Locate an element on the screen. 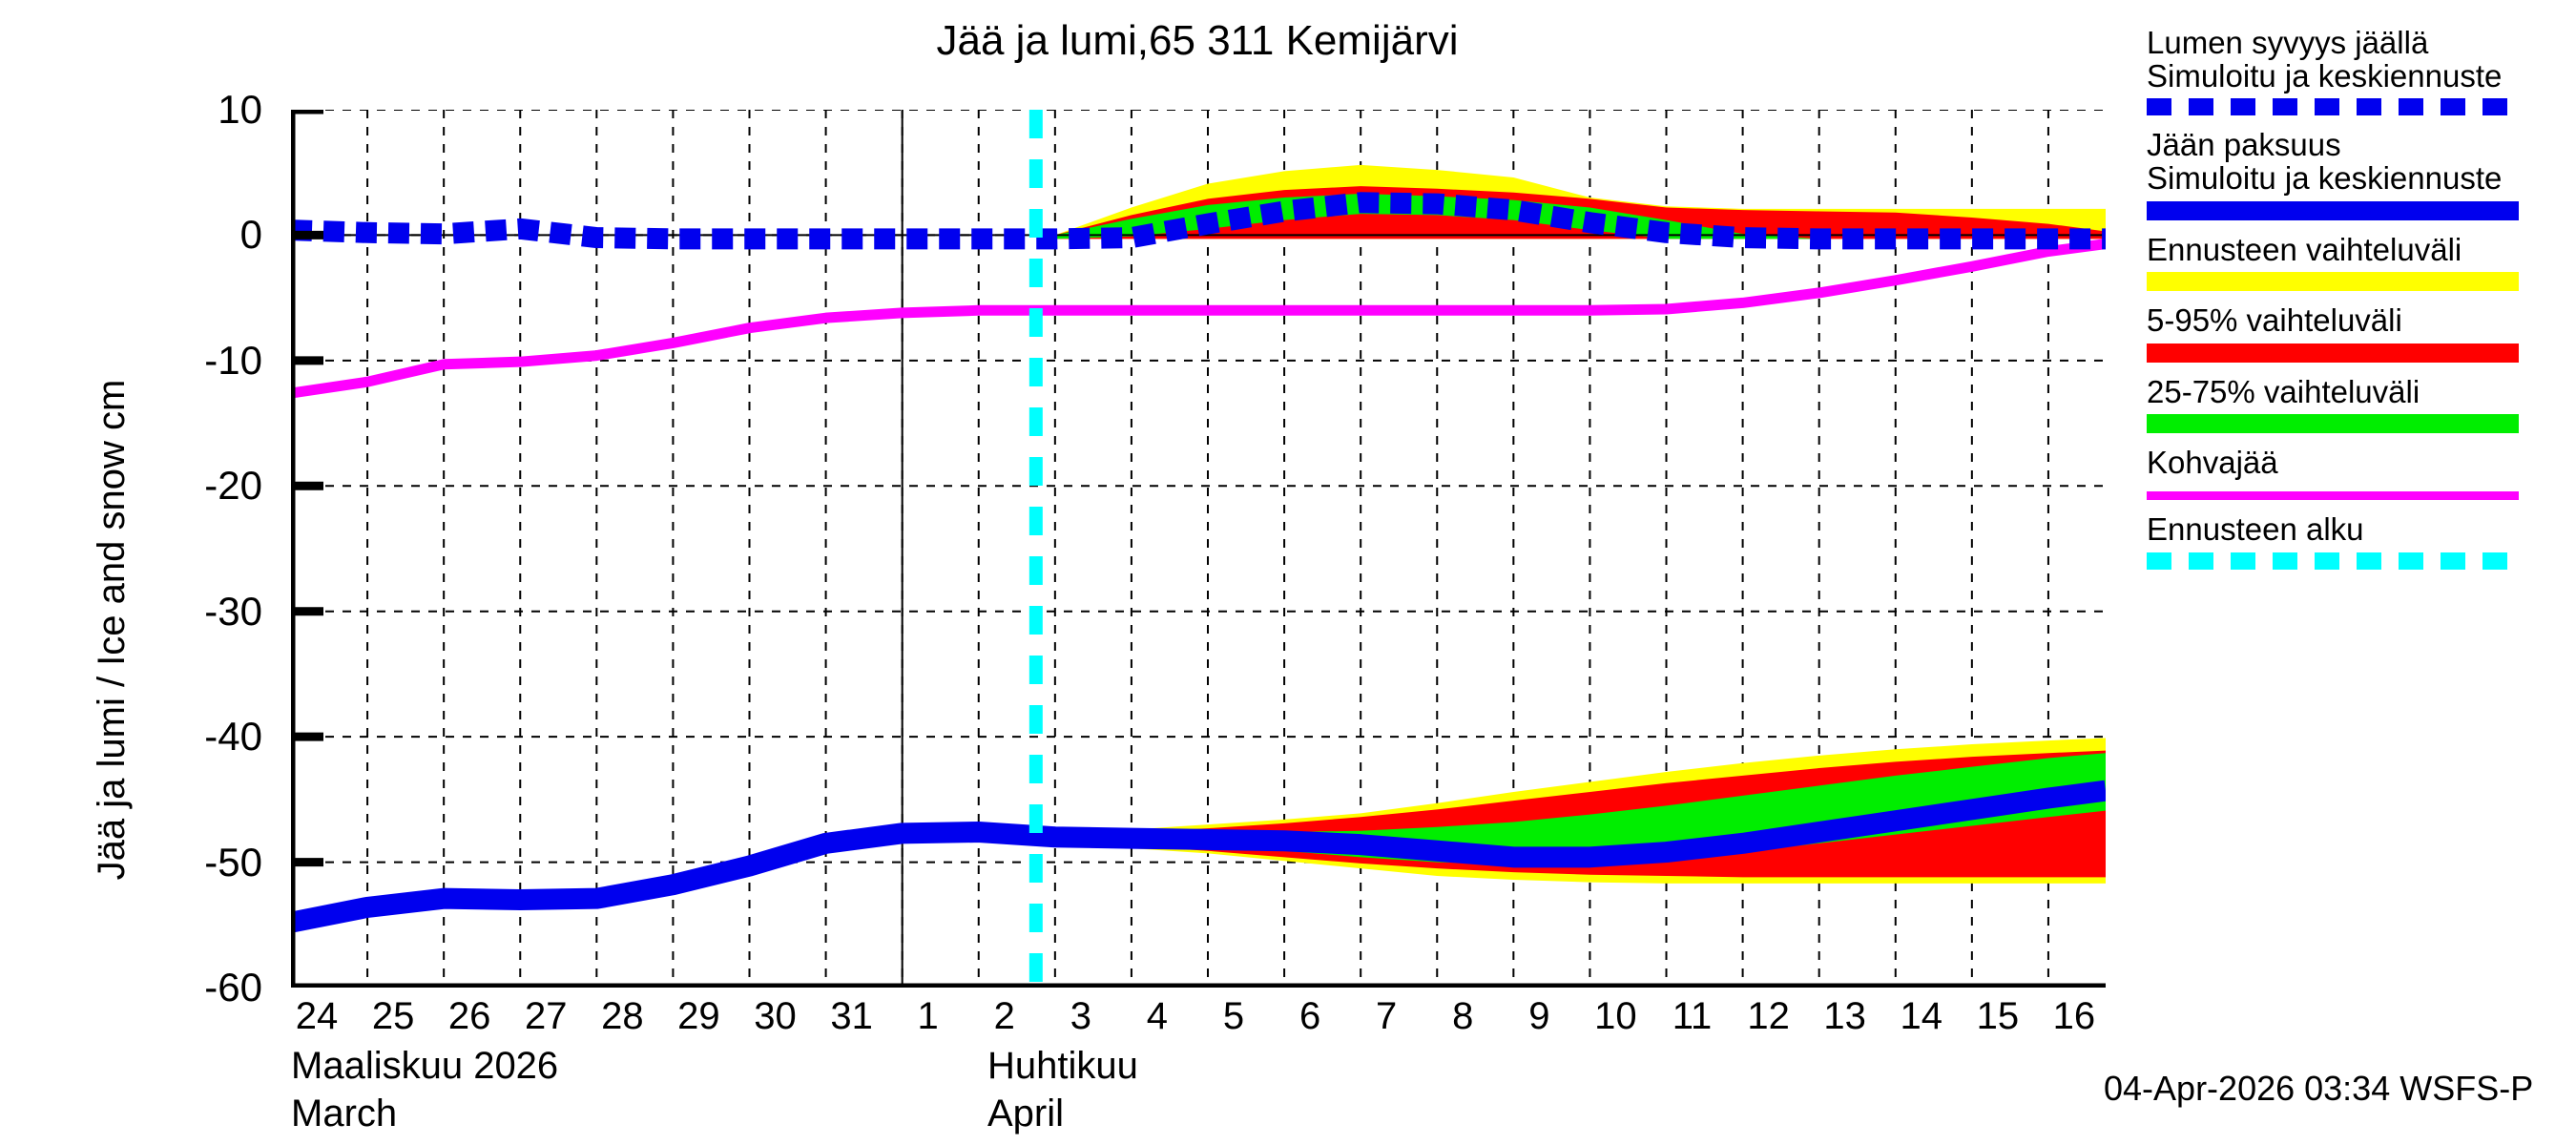 This screenshot has height=1145, width=2576. x-tick-label: 29 is located at coordinates (698, 1016).